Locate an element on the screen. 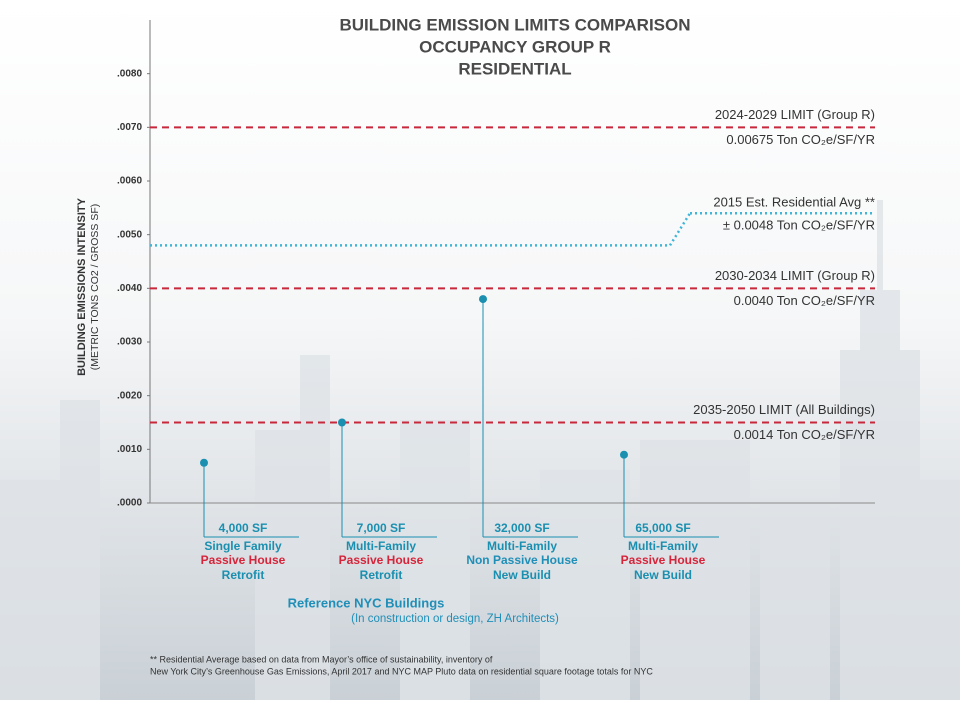 The width and height of the screenshot is (960, 705). y-tick-label: .0040 is located at coordinates (129, 288).